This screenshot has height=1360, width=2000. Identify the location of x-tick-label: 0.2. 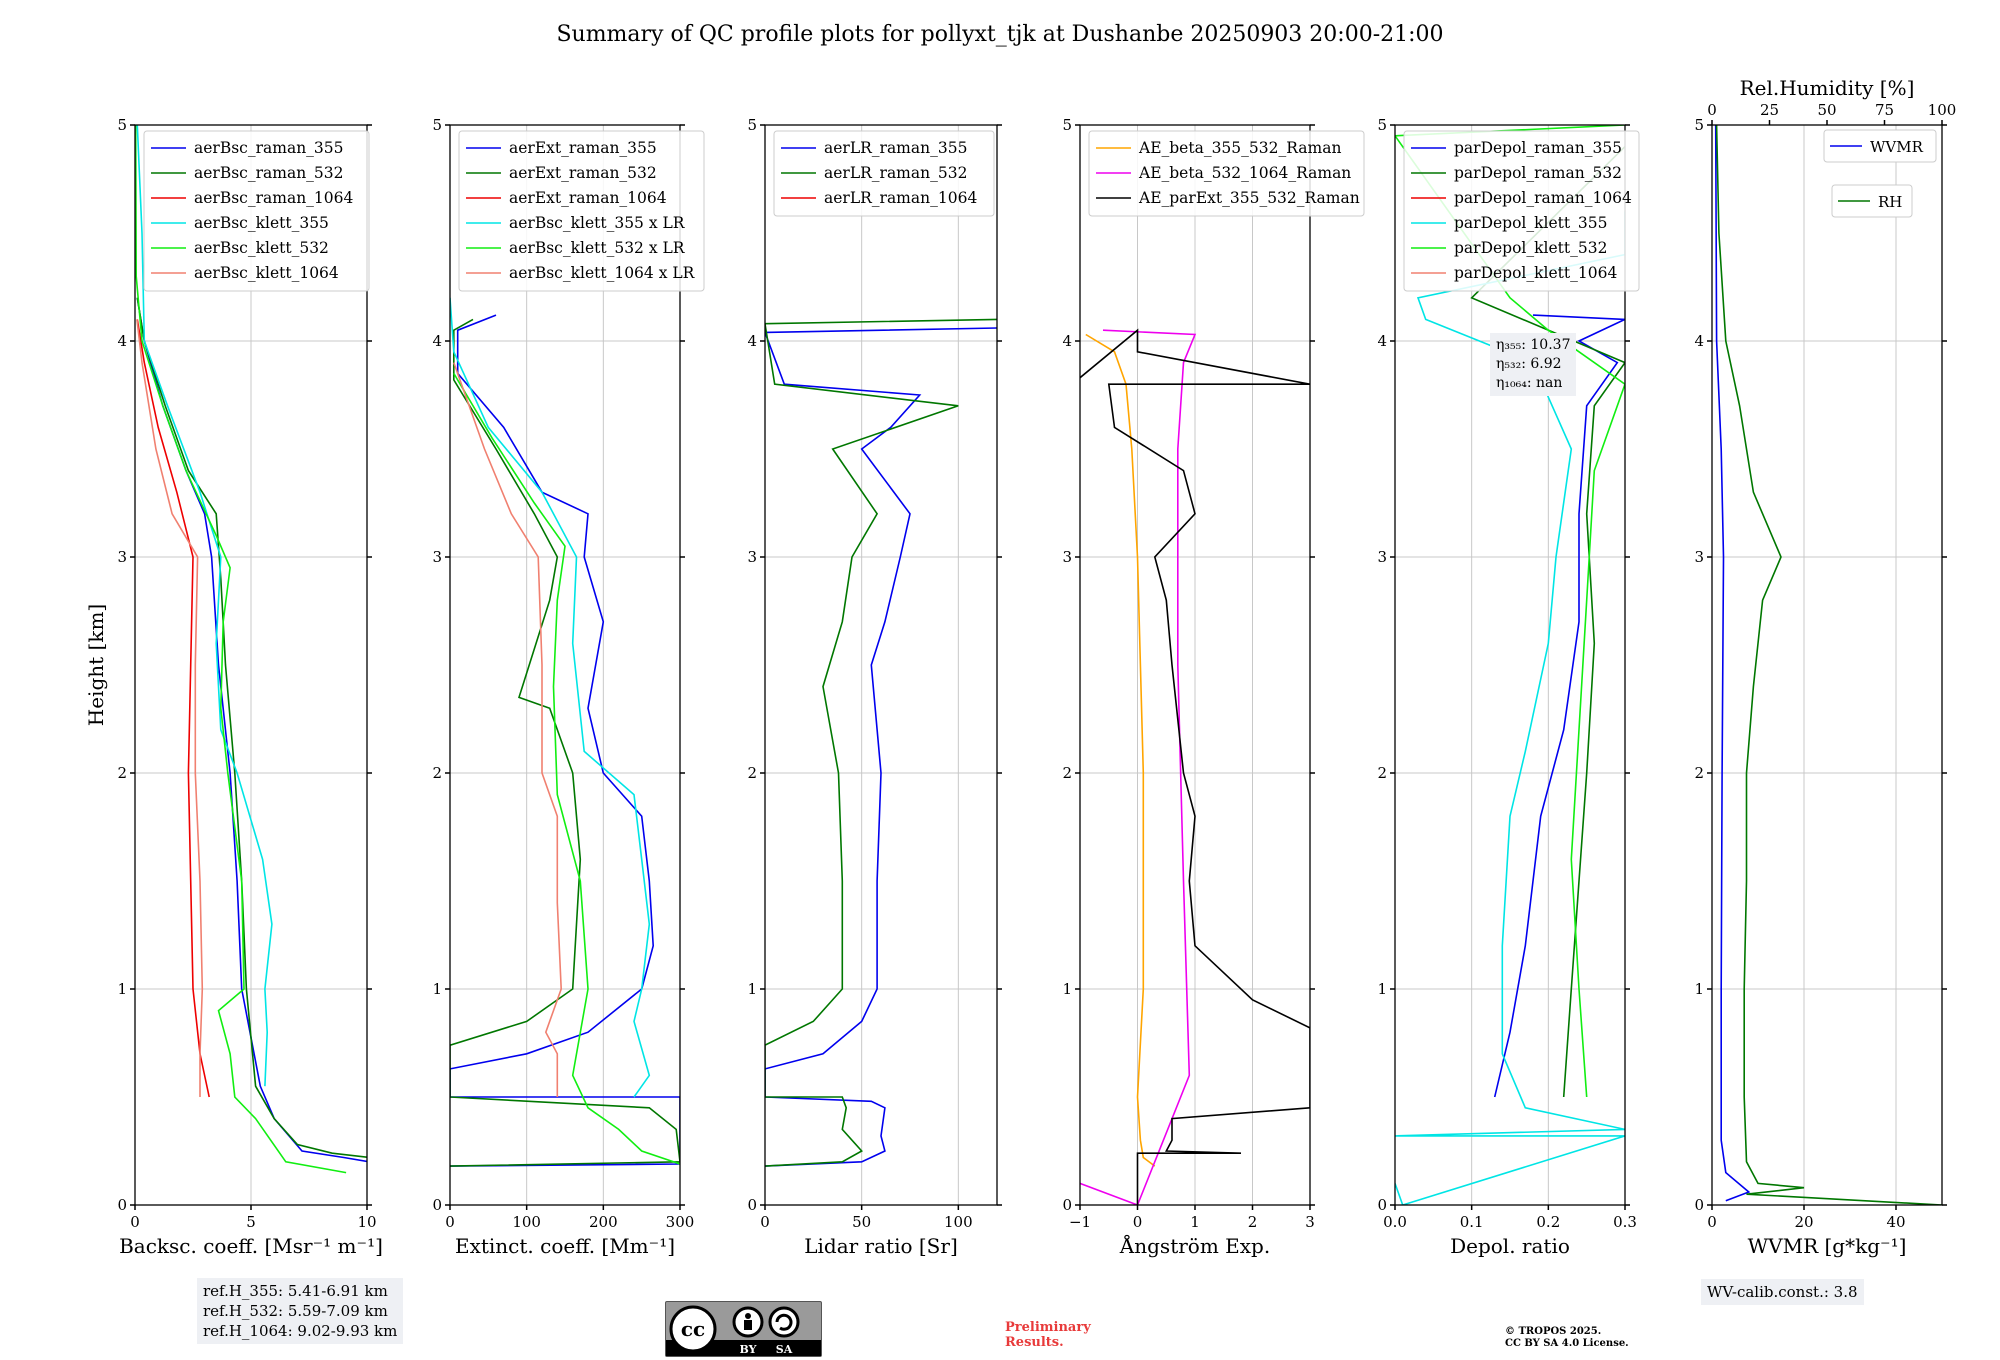
(1548, 1222).